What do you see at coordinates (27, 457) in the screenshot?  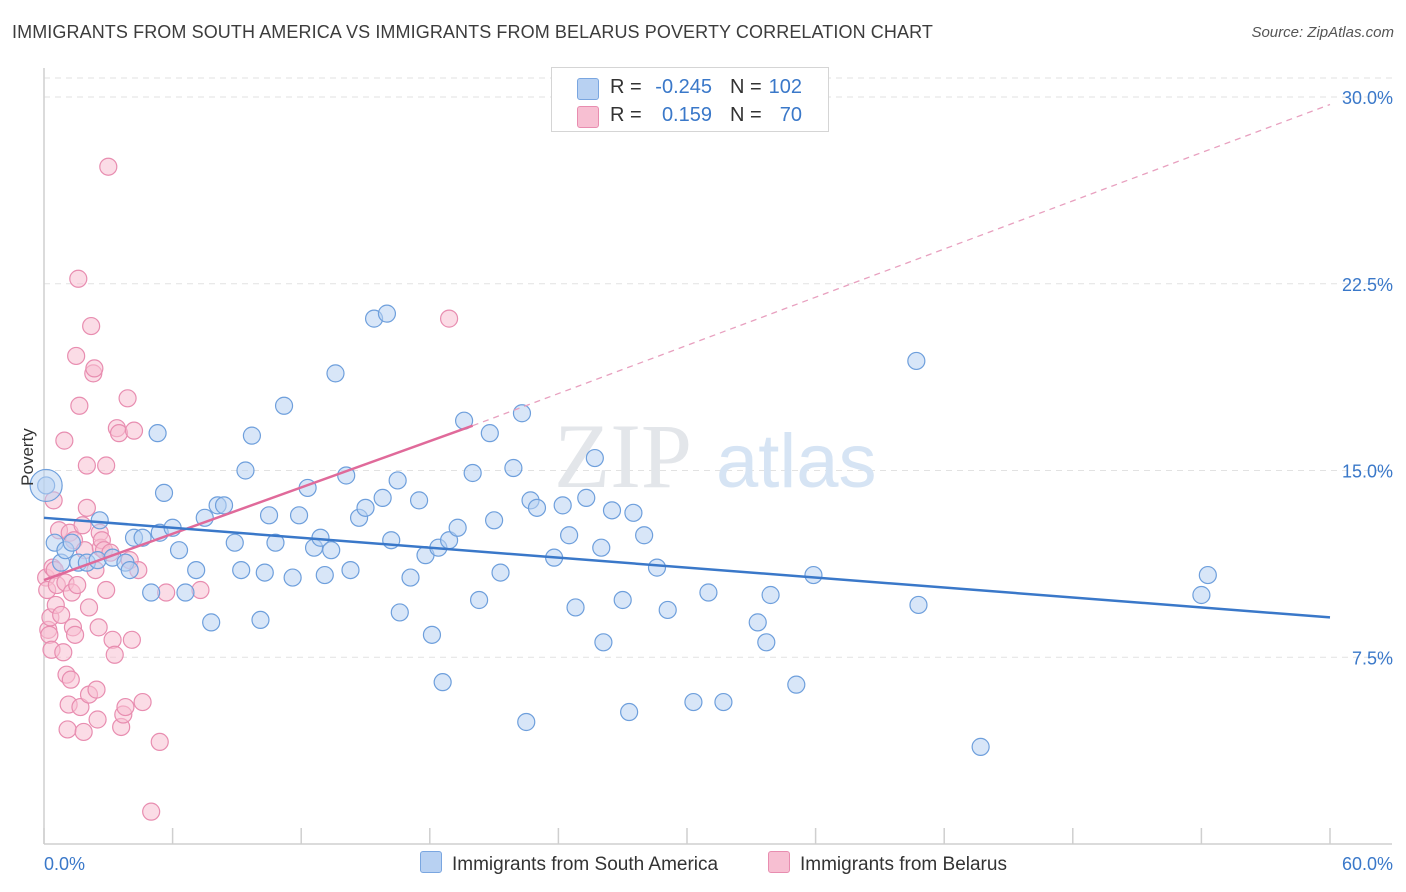 I see `y-axis-title: Poverty` at bounding box center [27, 457].